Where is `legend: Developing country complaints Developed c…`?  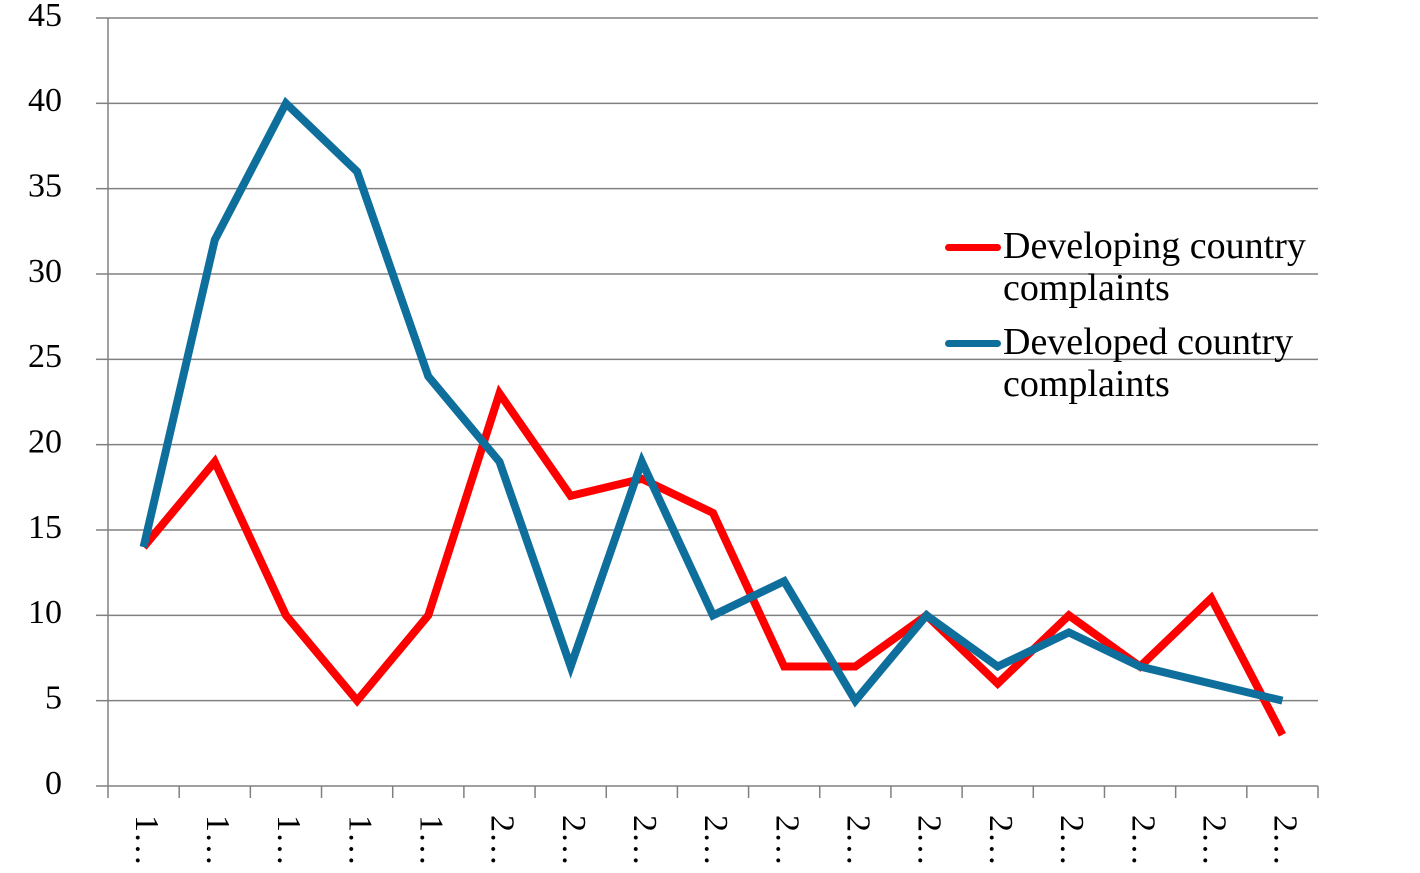 legend: Developing country complaints Developed c… is located at coordinates (1180, 321).